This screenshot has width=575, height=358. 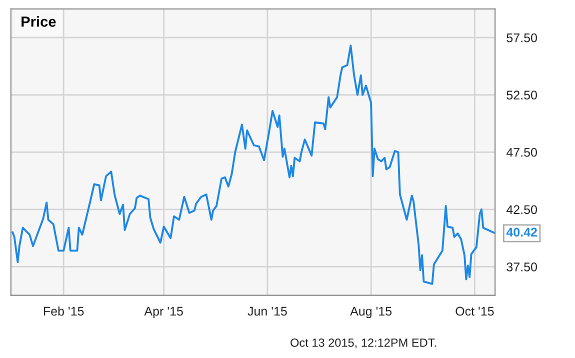 What do you see at coordinates (163, 312) in the screenshot?
I see `x-tick-label: Apr '15` at bounding box center [163, 312].